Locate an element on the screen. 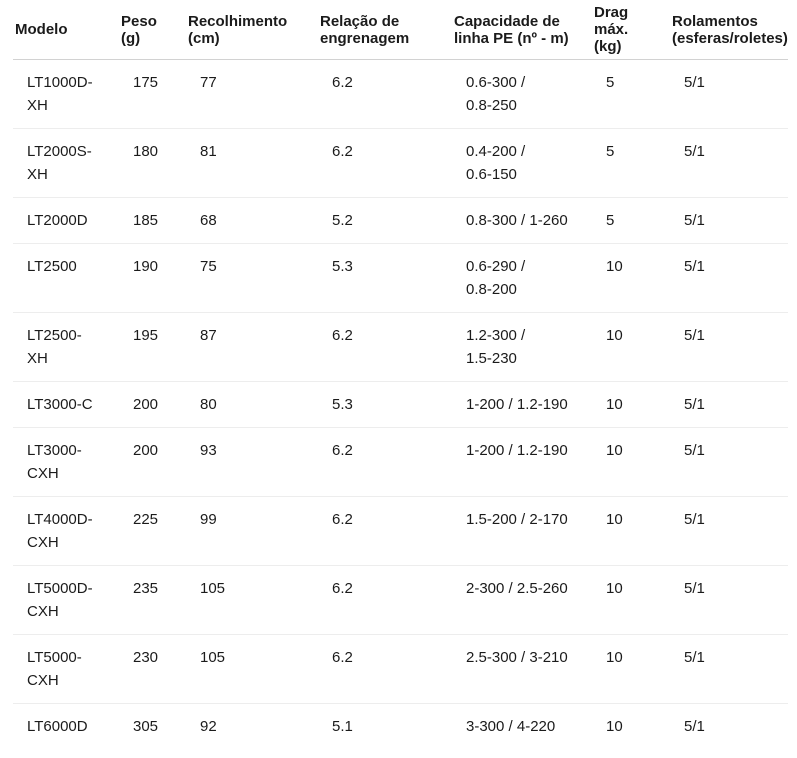 The image size is (797, 758). cell-recolhimento: 68 is located at coordinates (252, 220).